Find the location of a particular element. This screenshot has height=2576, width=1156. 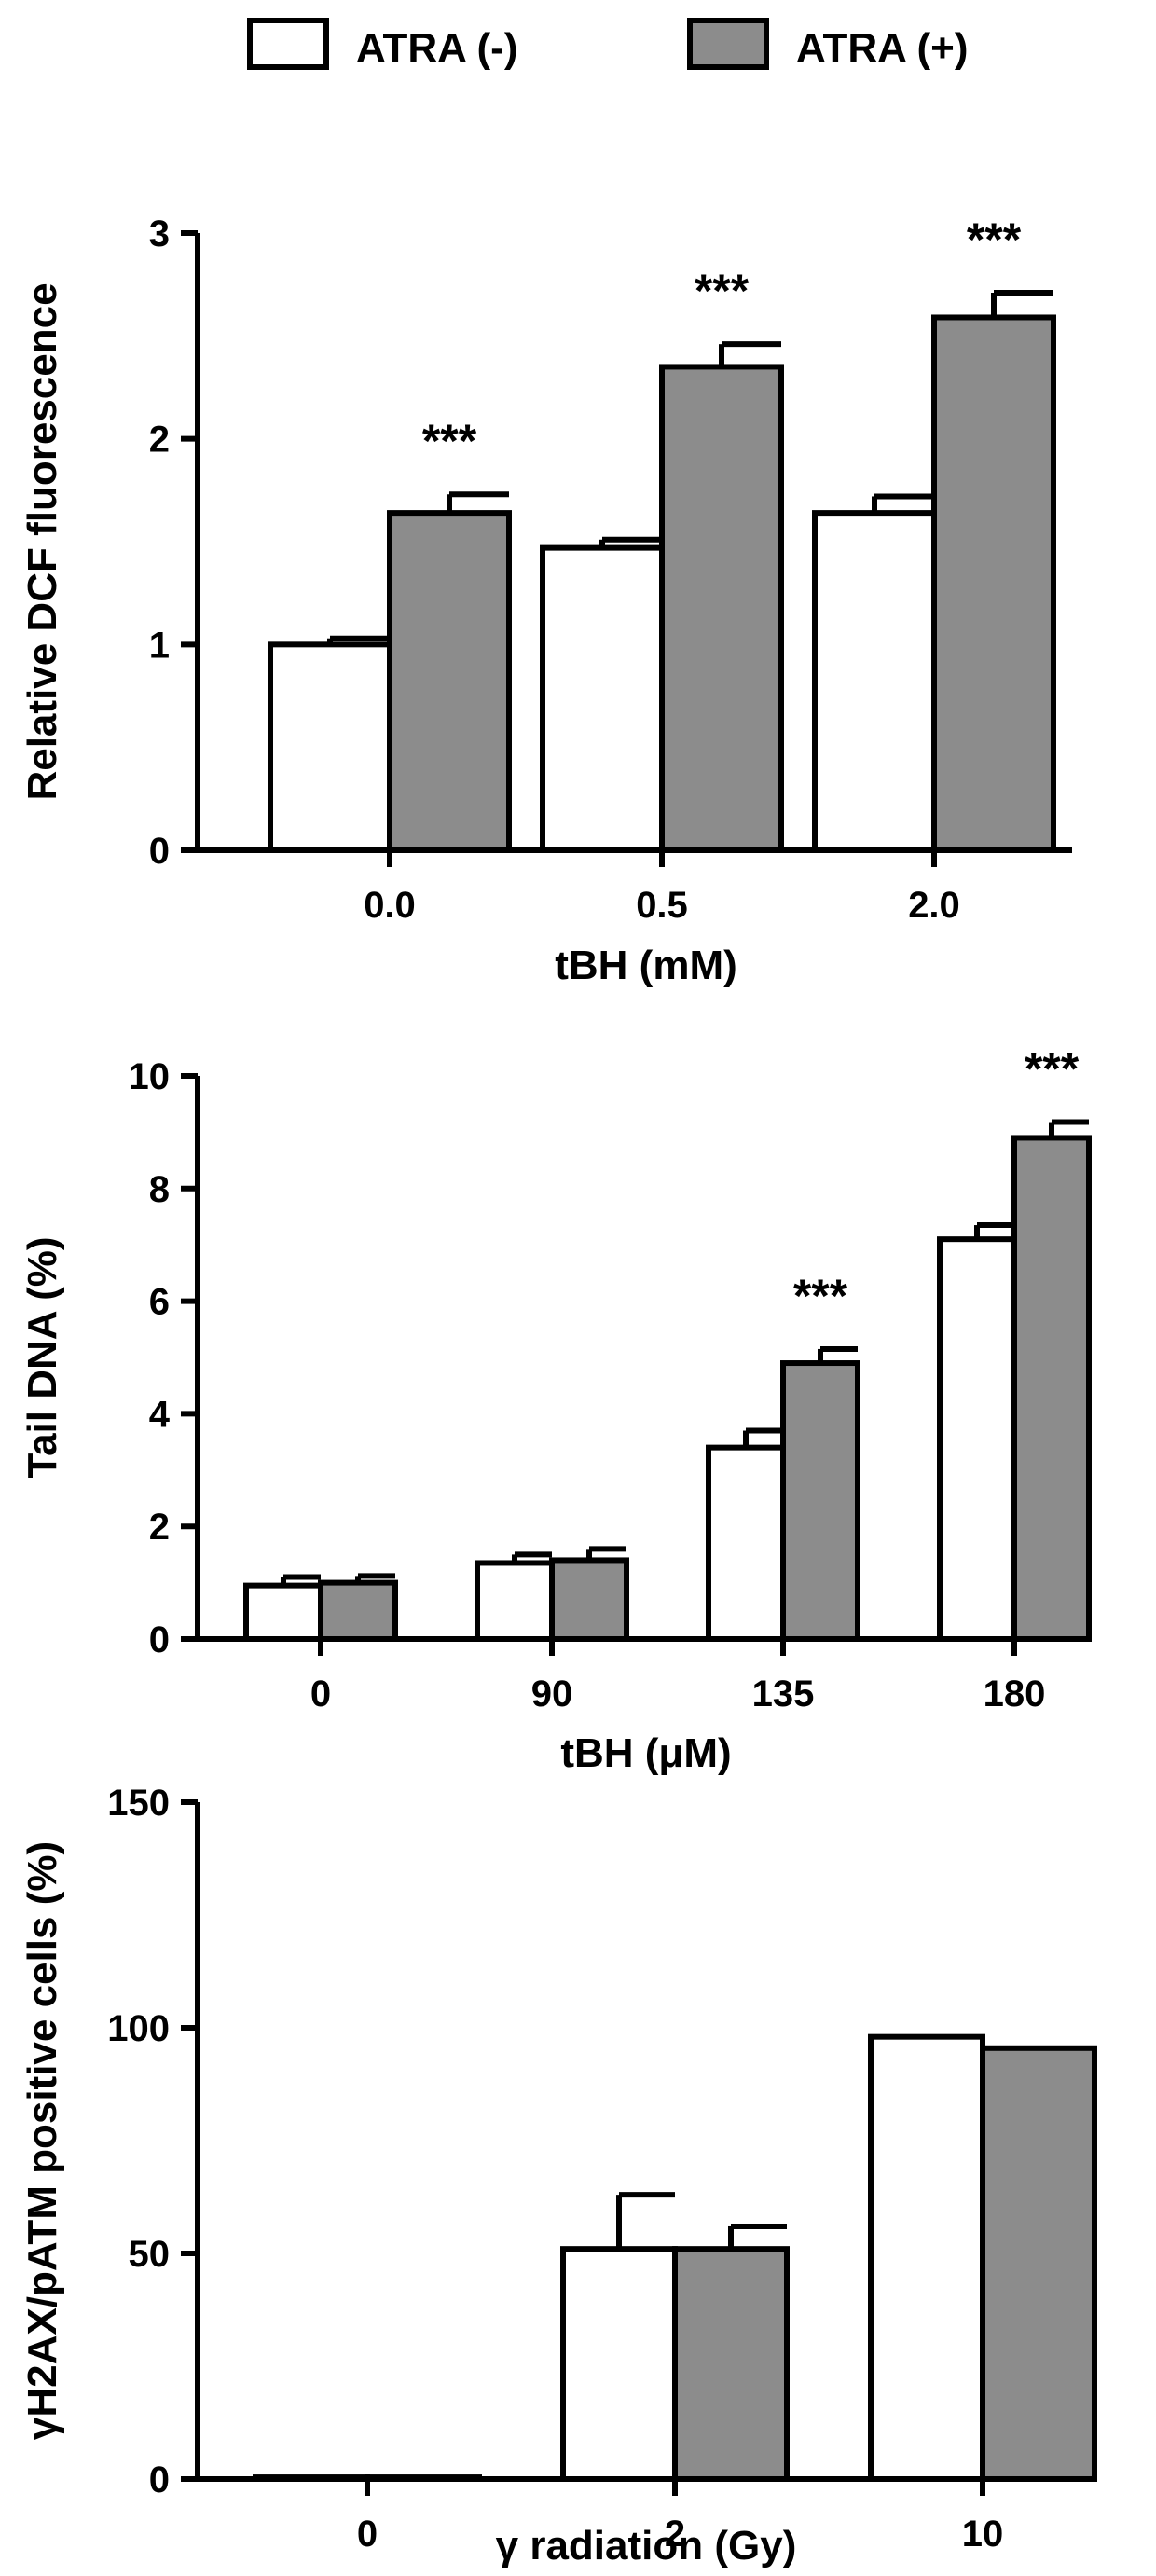

legend-swatch-atra-plus is located at coordinates (728, 44).